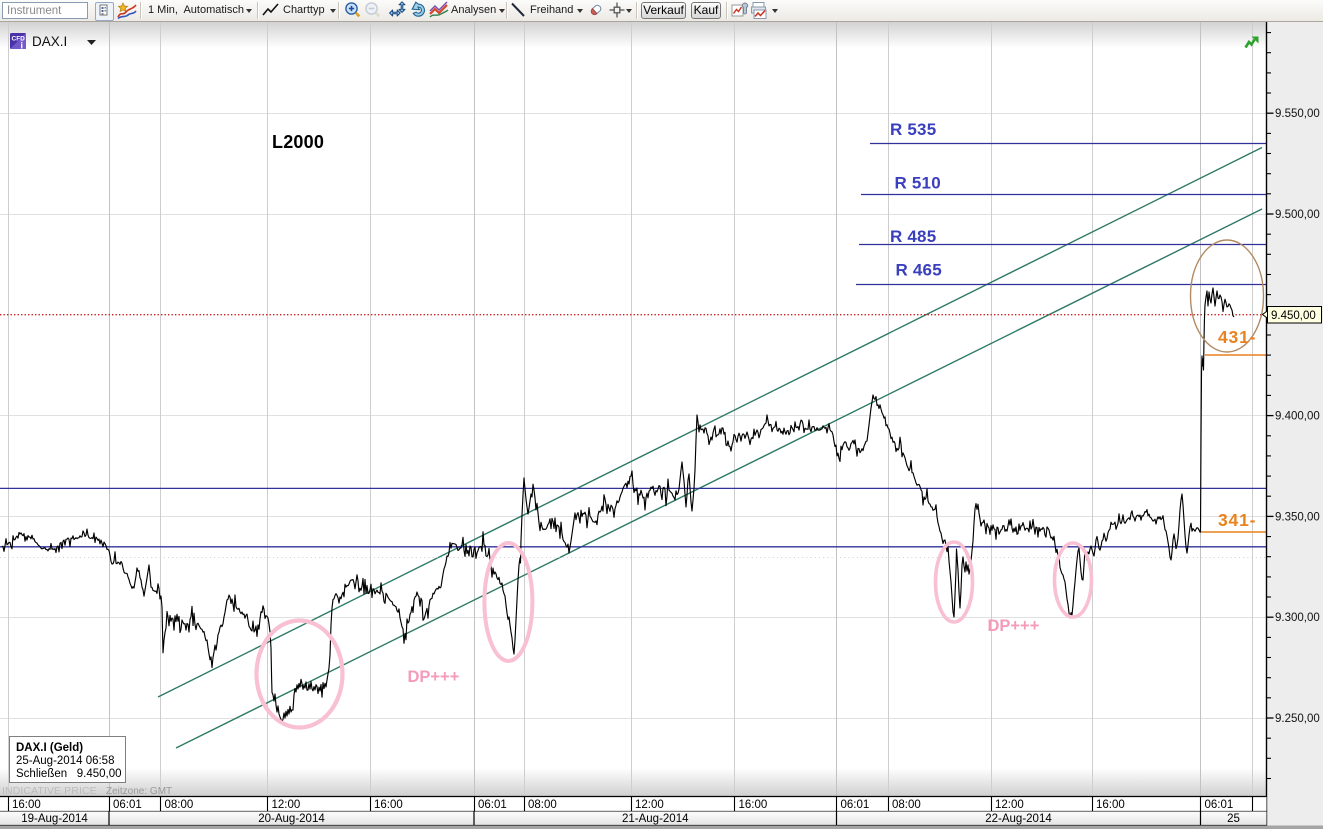 This screenshot has height=829, width=1323. What do you see at coordinates (1297, 417) in the screenshot?
I see `svg-text: 9.400,00` at bounding box center [1297, 417].